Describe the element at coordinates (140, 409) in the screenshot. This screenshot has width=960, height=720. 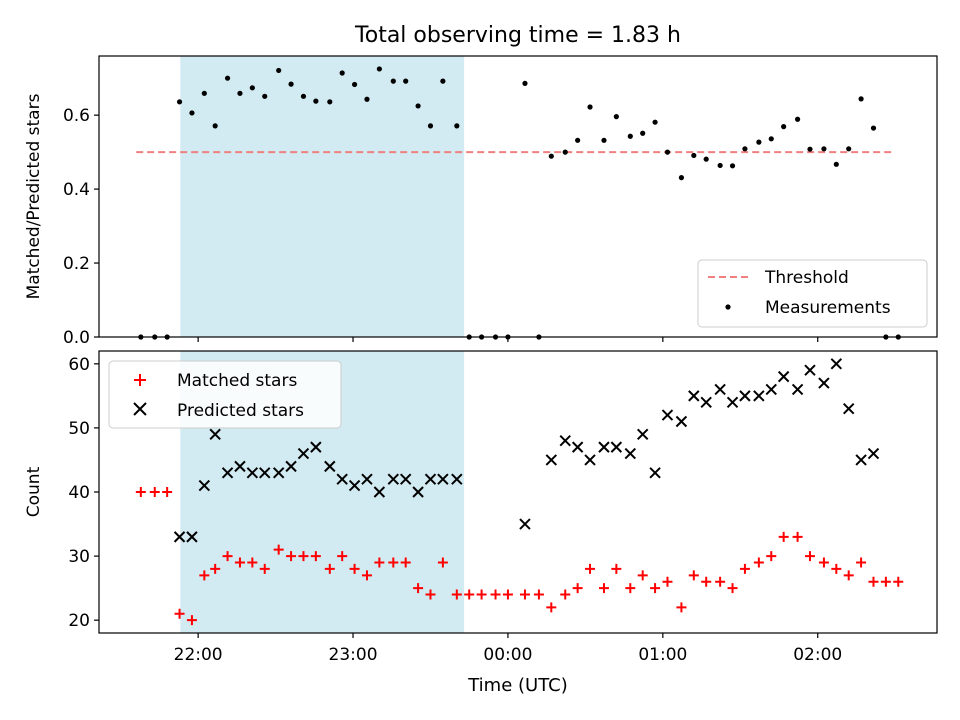
I see `legend-predicted-swatch` at that location.